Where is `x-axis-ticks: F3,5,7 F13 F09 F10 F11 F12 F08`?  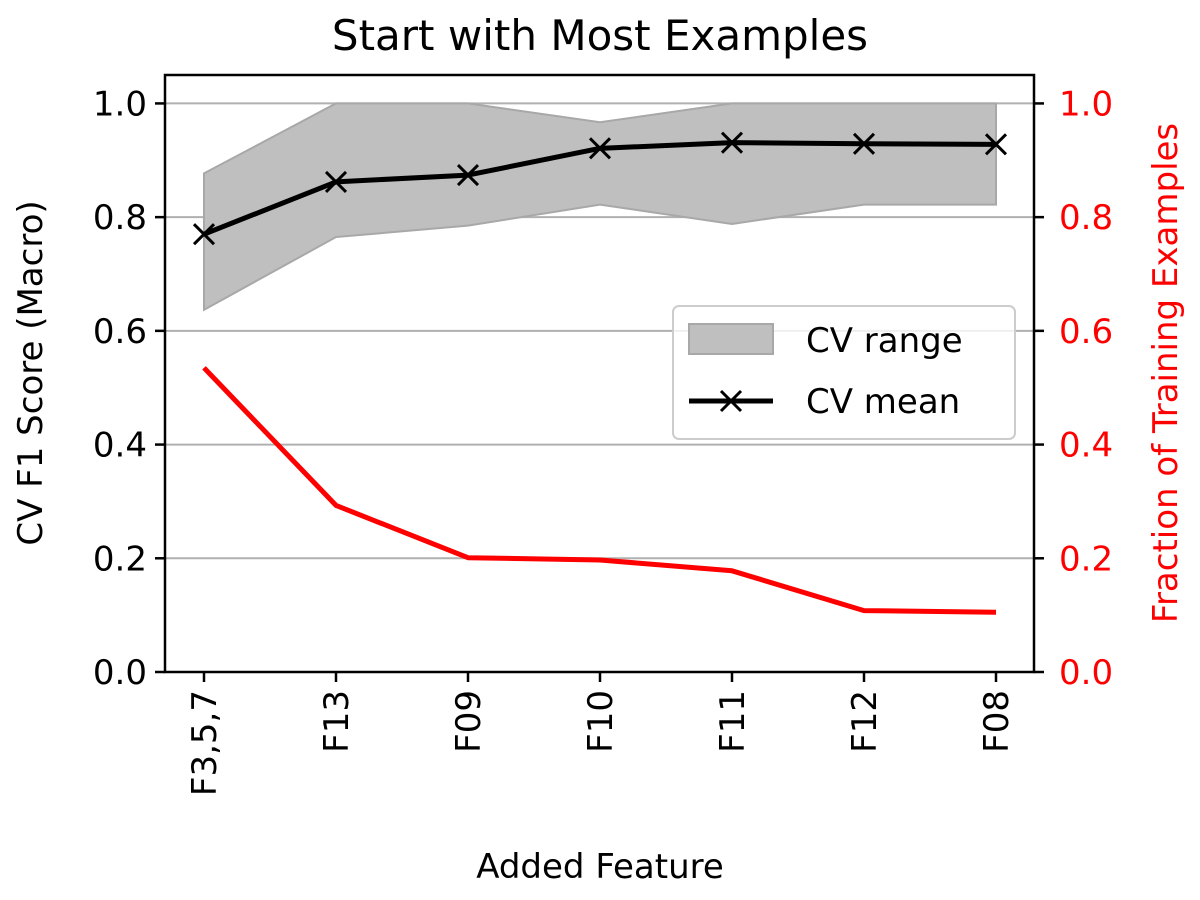 x-axis-ticks: F3,5,7 F13 F09 F10 F11 F12 F08 is located at coordinates (601, 734).